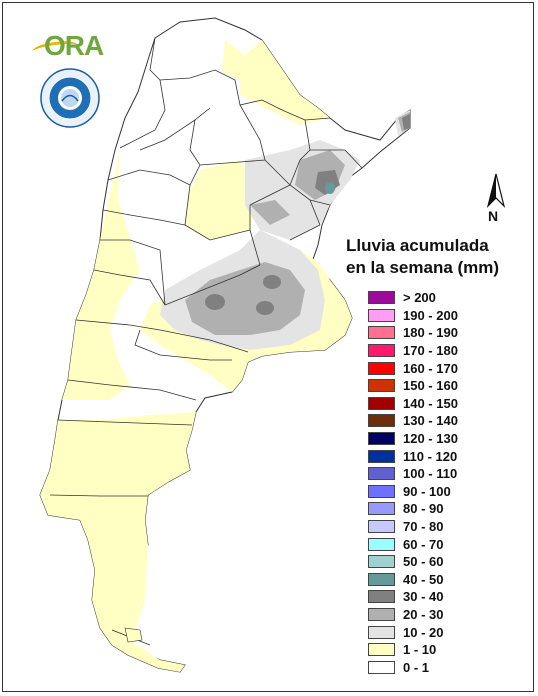 Image resolution: width=538 pixels, height=696 pixels. Describe the element at coordinates (133, 635) in the screenshot. I see `island-outline` at that location.